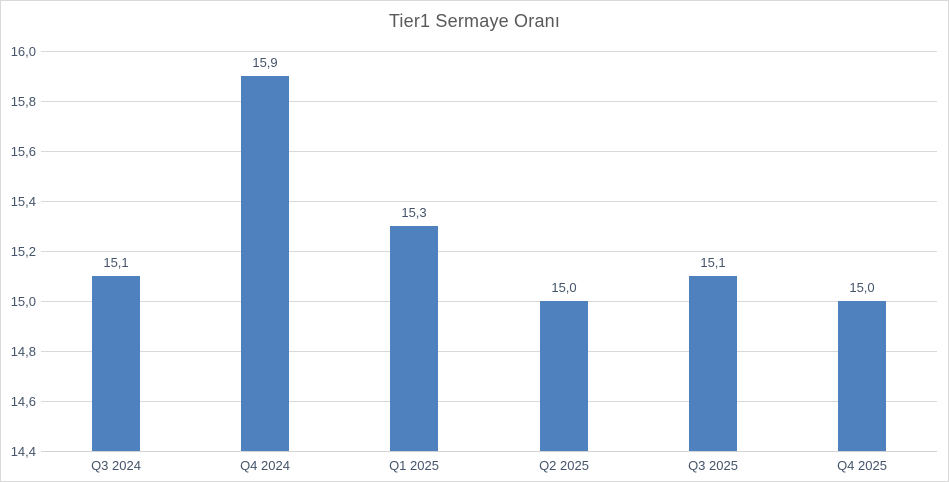 The image size is (949, 482). I want to click on bar-value-label: 15,9, so click(265, 62).